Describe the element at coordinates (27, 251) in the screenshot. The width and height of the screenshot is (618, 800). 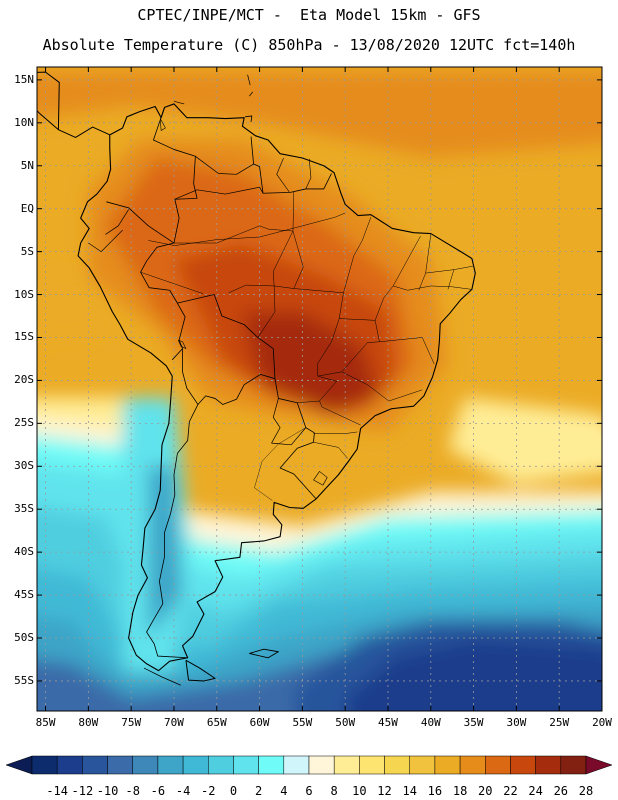
I see `lat-label-5s: 5S` at that location.